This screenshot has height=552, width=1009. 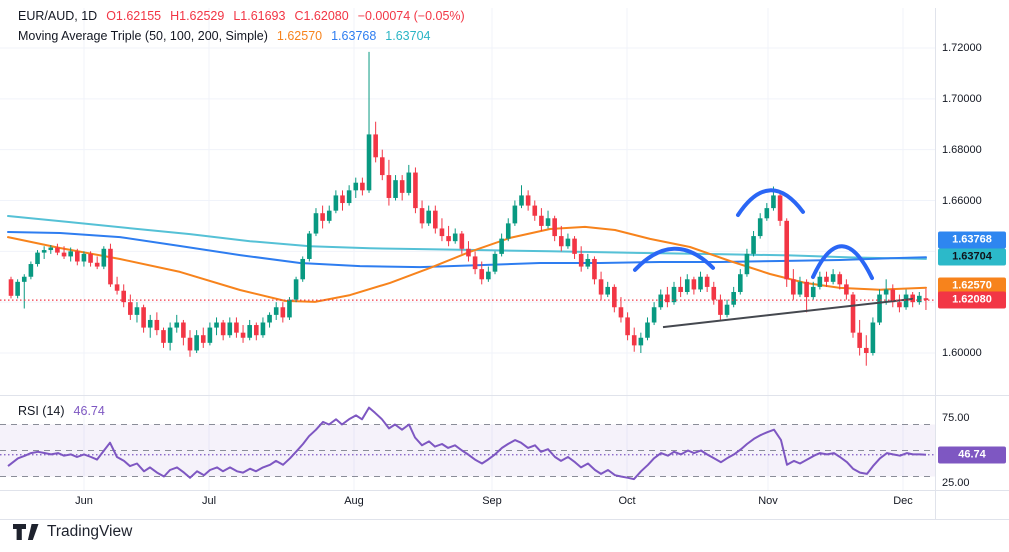 I want to click on ohlc-open: O1.62155, so click(x=134, y=16).